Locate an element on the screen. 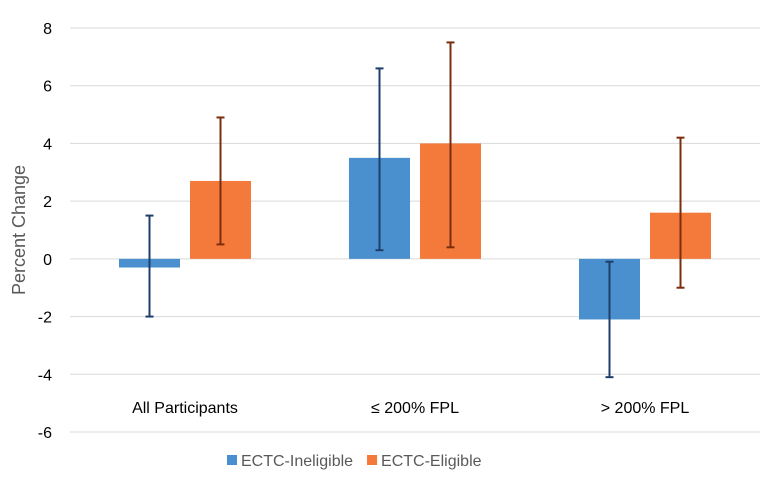  legend-label: ECTC-Eligible is located at coordinates (431, 461).